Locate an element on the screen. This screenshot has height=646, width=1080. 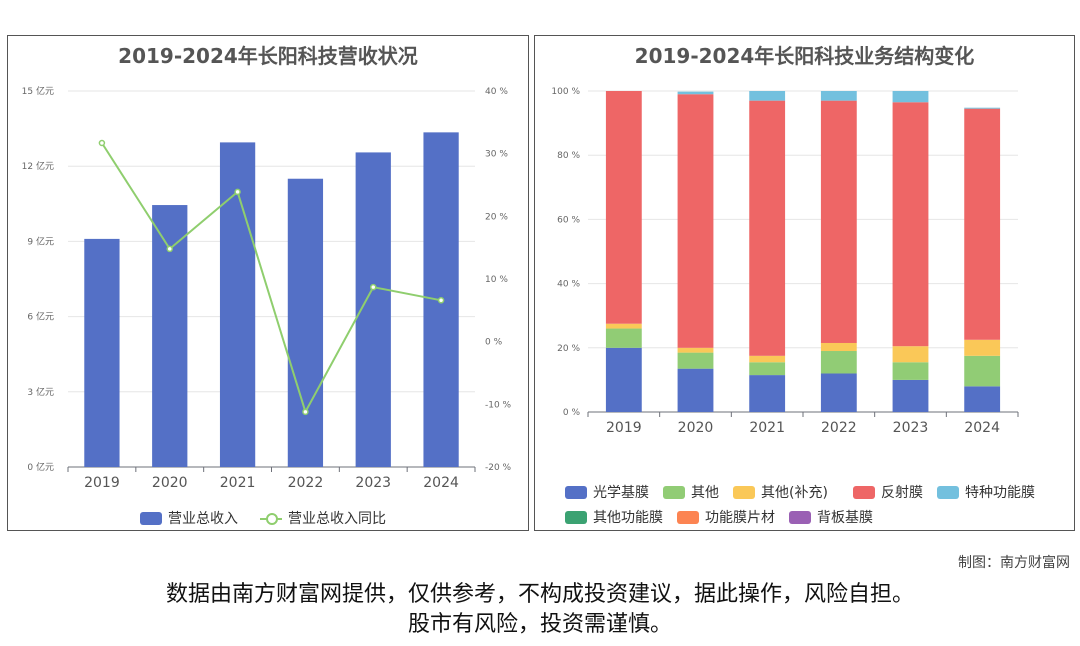
legend-label: 背板基膜 is located at coordinates (845, 518).